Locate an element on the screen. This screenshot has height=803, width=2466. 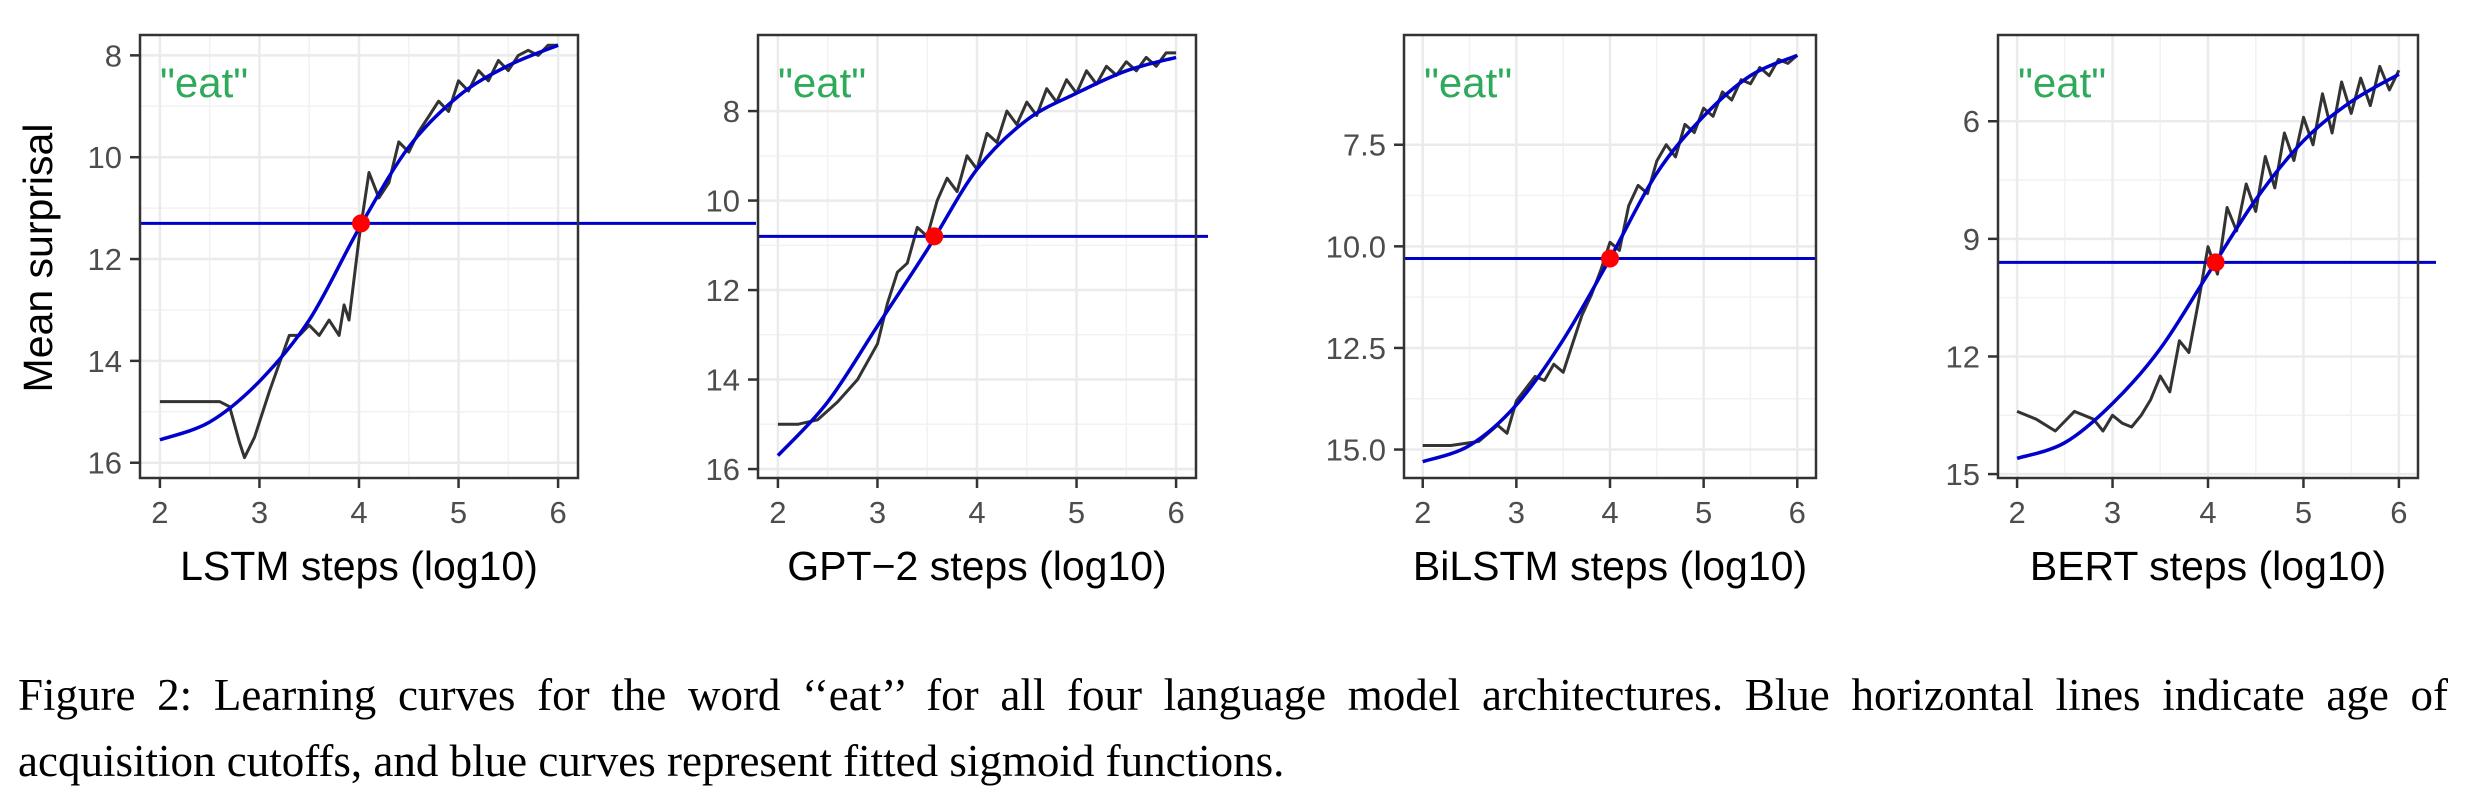
chart-panel-bert: "eat" 2 3 4 5 6 6 9 12 15 BERT steps (log10) is located at coordinates (2191, 311).